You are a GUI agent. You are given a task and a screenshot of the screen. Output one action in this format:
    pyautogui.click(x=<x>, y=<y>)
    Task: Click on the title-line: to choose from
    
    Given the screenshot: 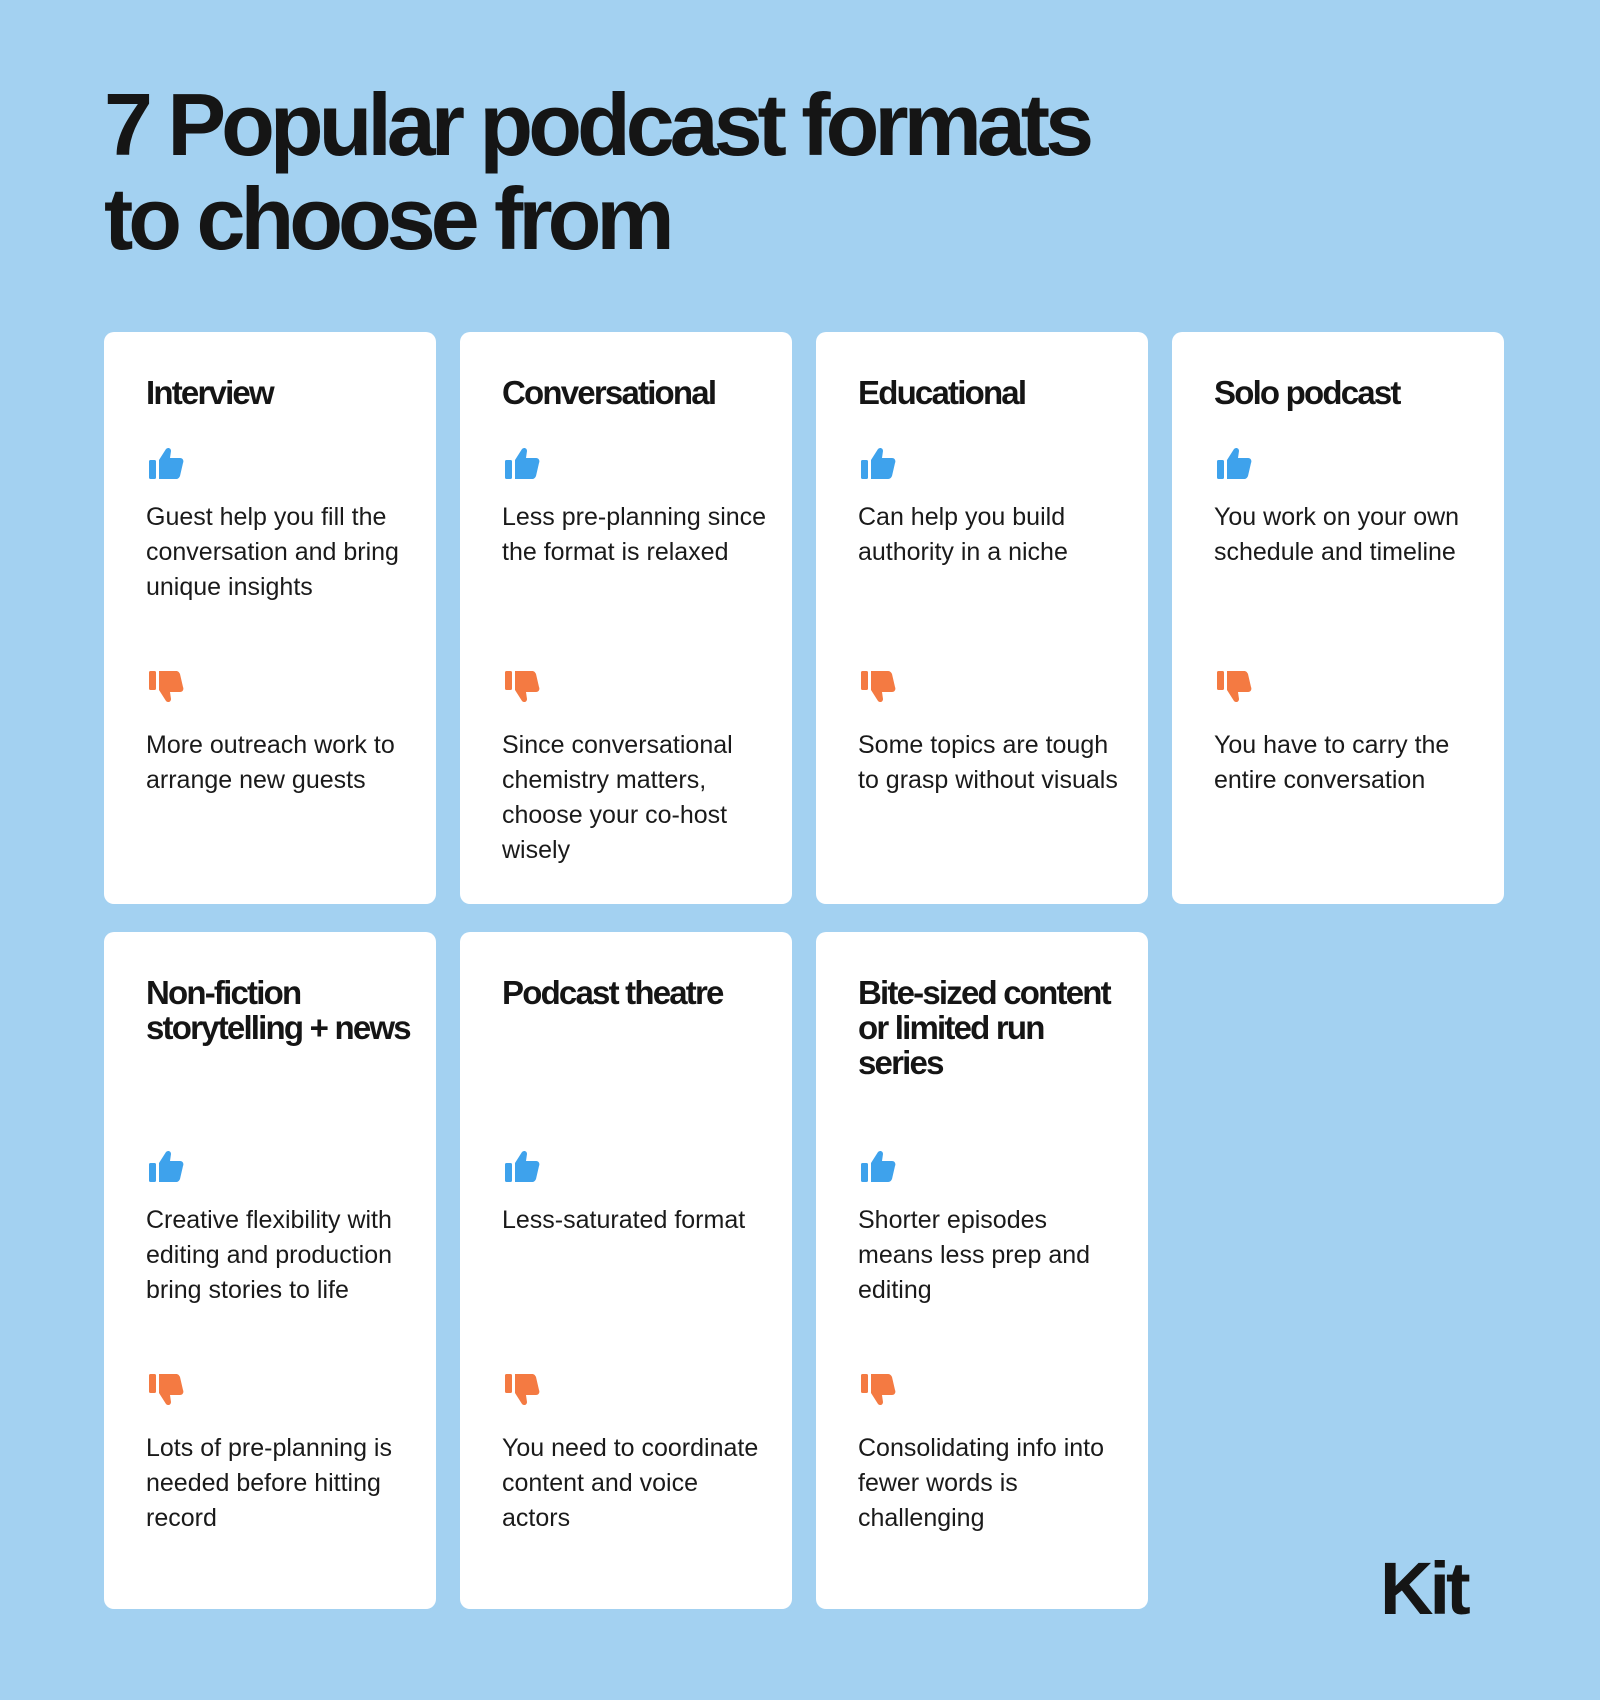 What is the action you would take?
    pyautogui.click(x=389, y=218)
    